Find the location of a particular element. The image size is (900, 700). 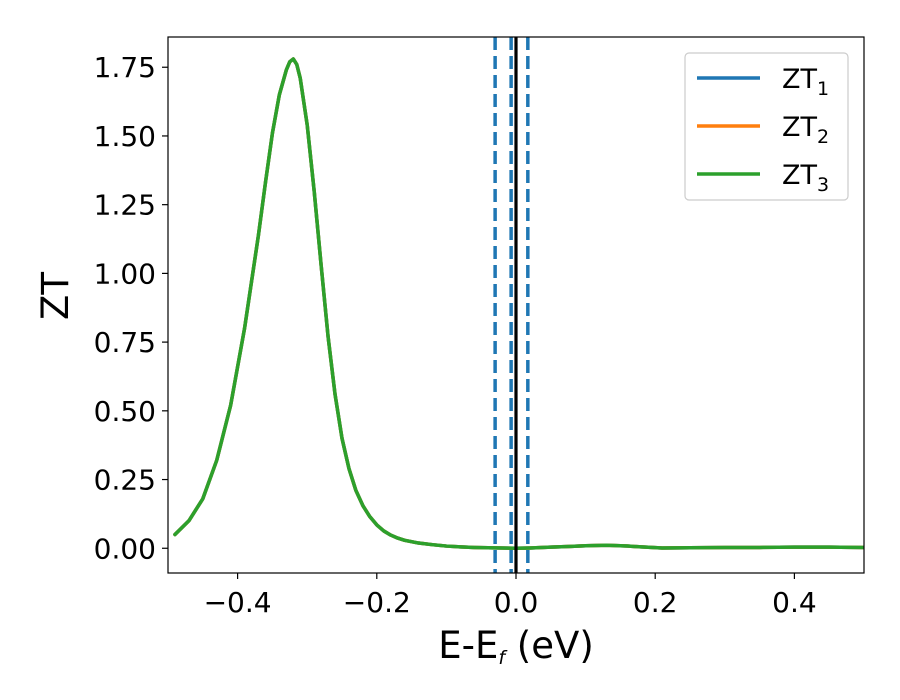

y-tick-label: 1.50 is located at coordinates (125, 136).